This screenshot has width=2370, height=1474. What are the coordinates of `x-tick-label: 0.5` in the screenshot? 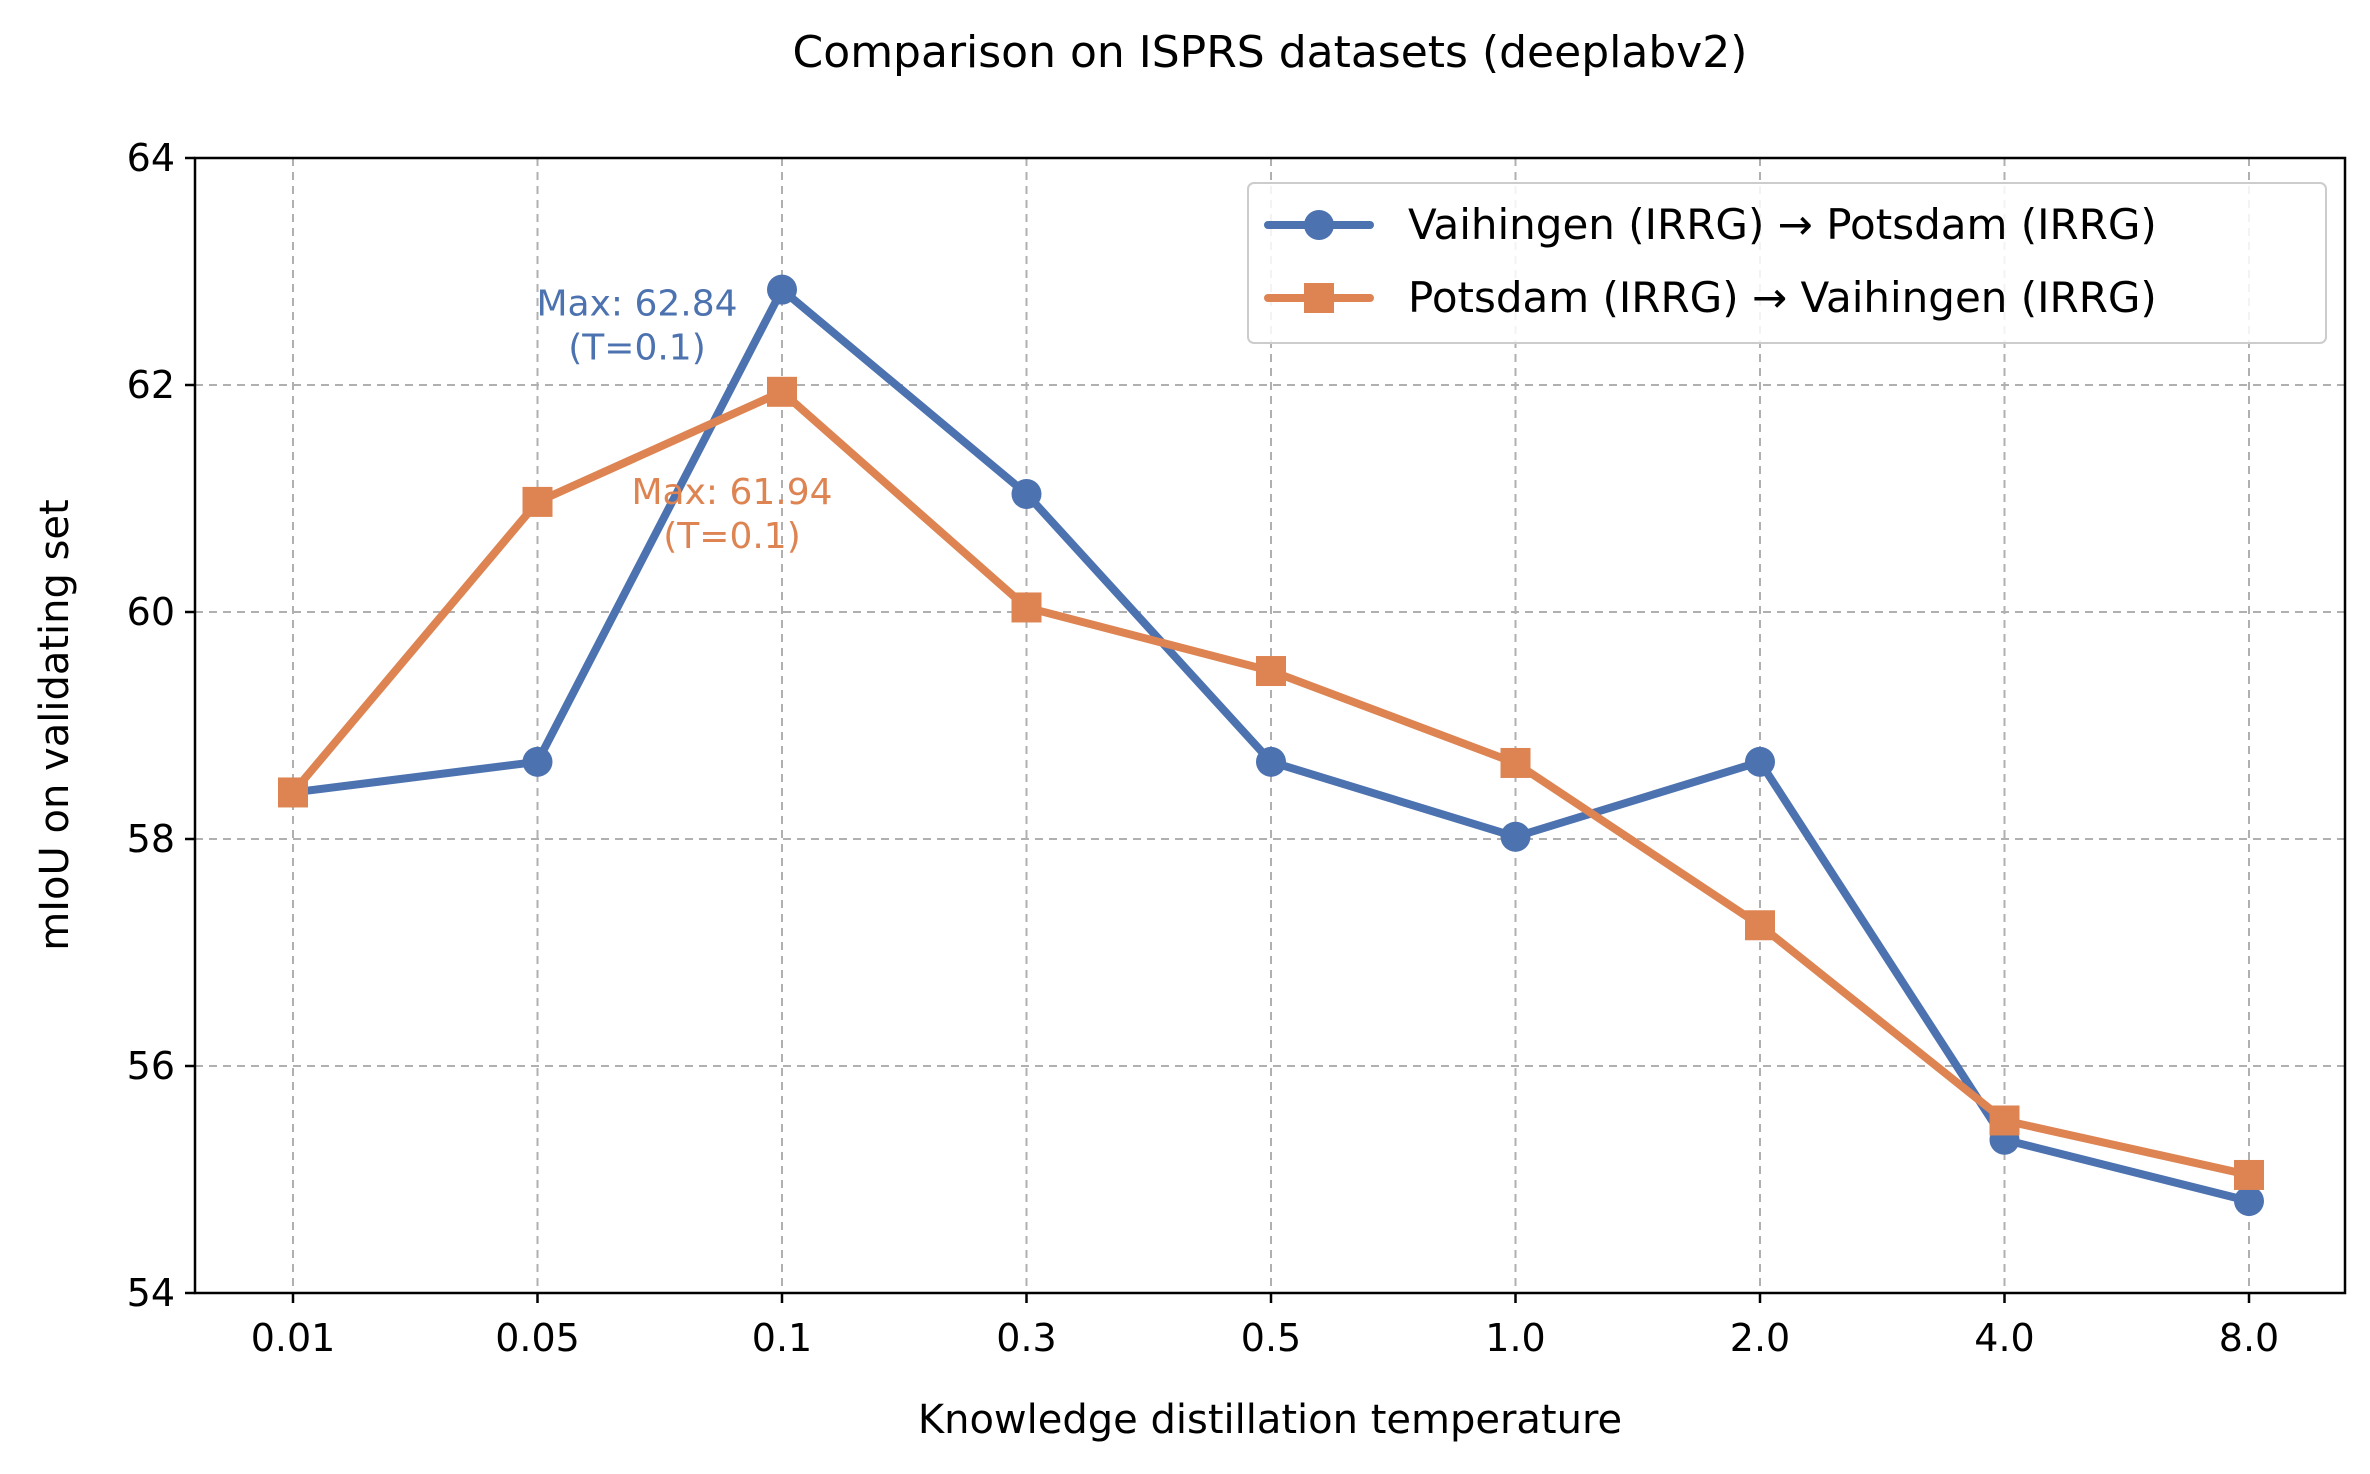 It's located at (1271, 1338).